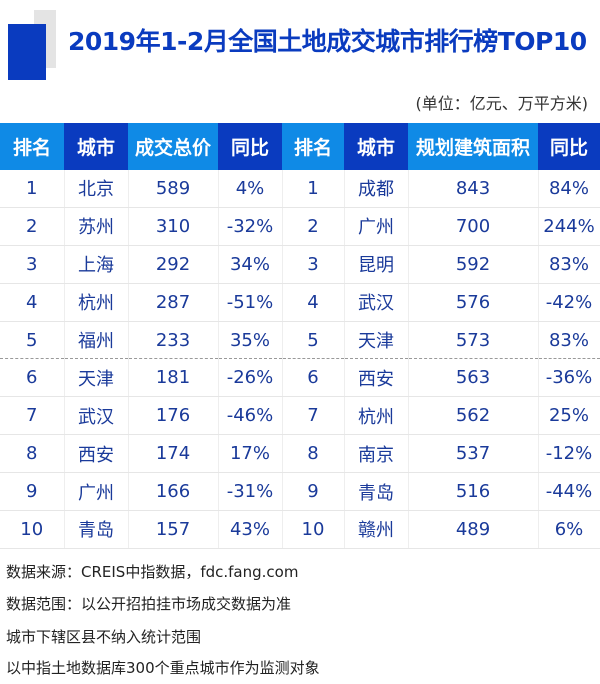  I want to click on table-cell: 福州, so click(96, 340).